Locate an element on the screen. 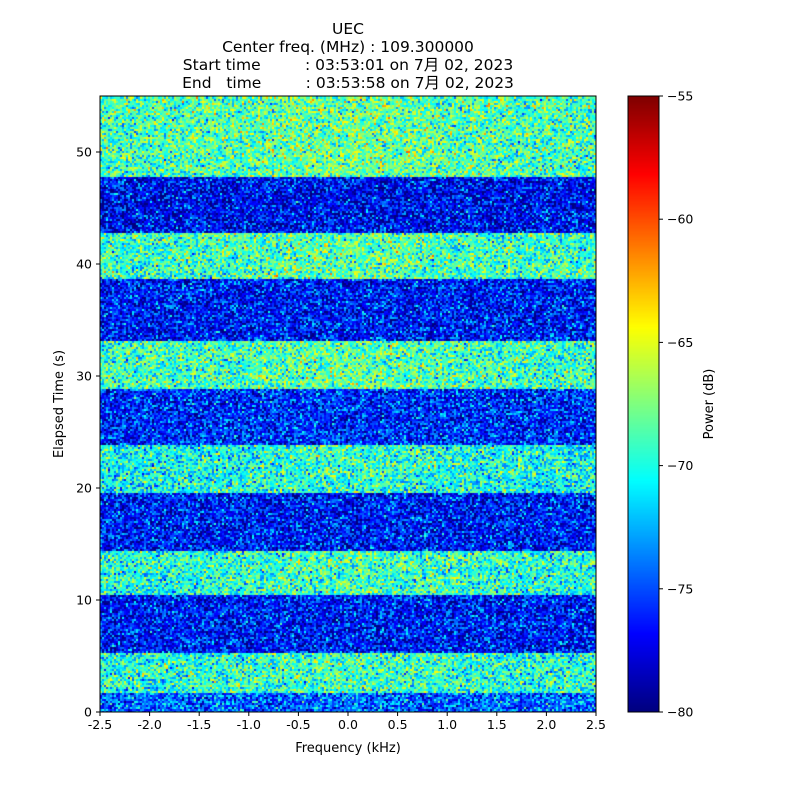 The image size is (800, 800). y-tick-label: 30 is located at coordinates (84, 376).